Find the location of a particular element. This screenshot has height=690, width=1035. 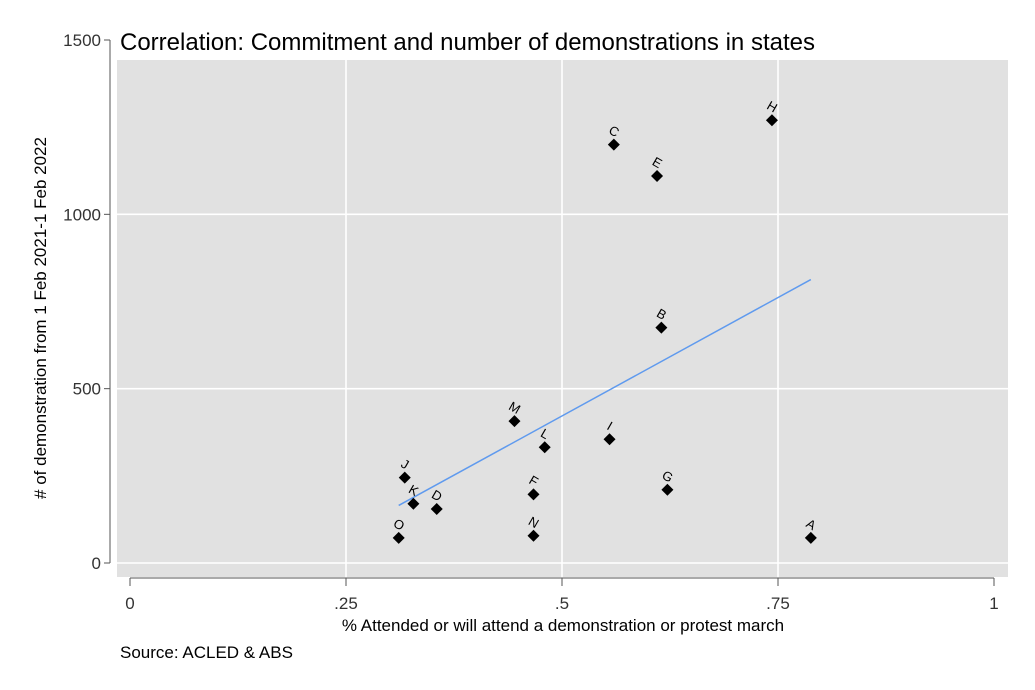

y-tick-label: 1500 is located at coordinates (82, 40).